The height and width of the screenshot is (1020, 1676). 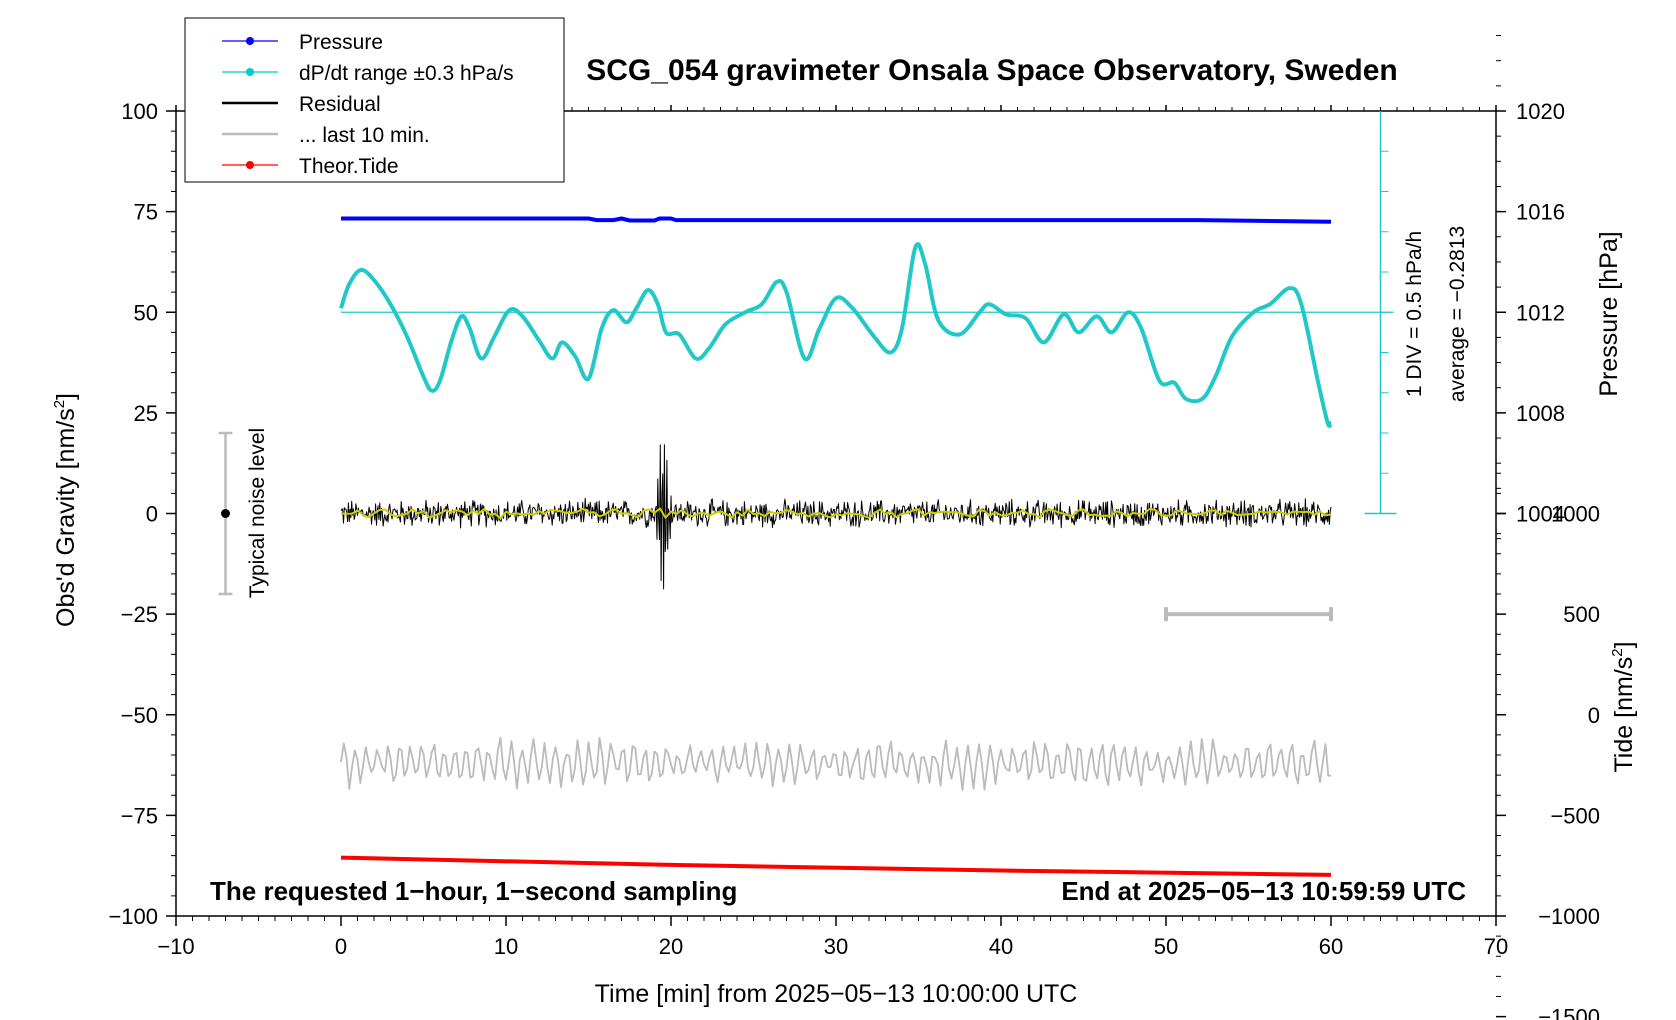 I want to click on tide-axis-label: Tide [nm/s2], so click(x=1623, y=706).